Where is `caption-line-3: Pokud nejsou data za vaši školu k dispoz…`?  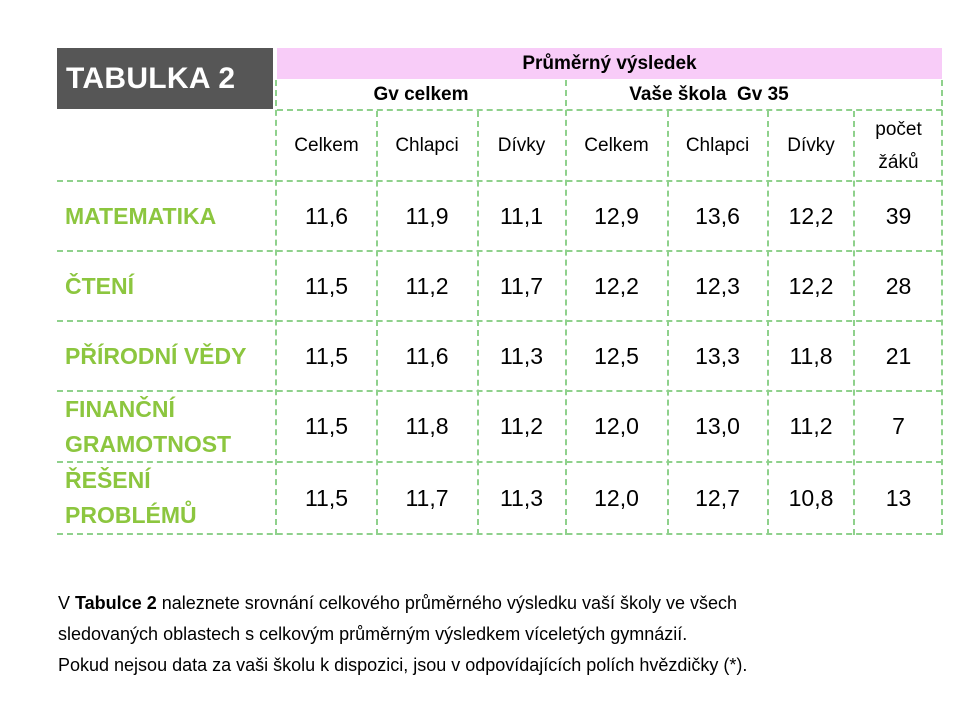
caption-line-3: Pokud nejsou data za vaši školu k dispoz… is located at coordinates (403, 665).